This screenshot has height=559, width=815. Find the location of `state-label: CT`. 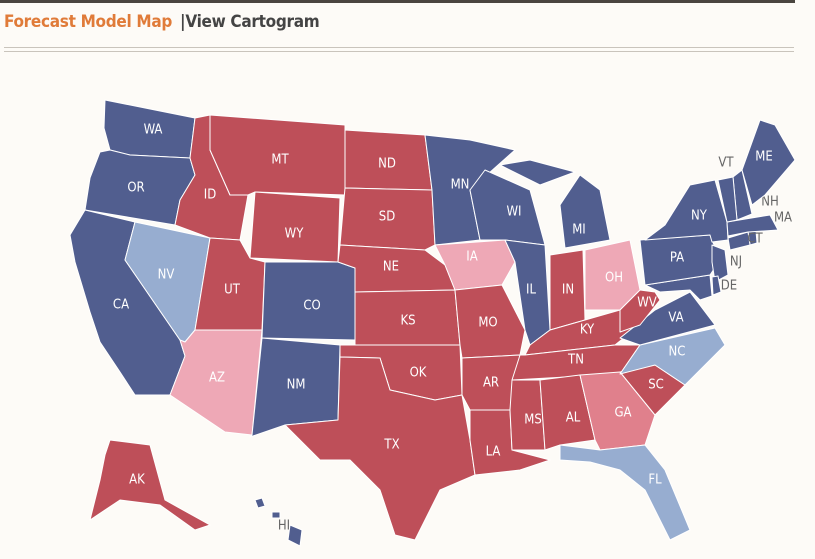

state-label: CT is located at coordinates (755, 239).